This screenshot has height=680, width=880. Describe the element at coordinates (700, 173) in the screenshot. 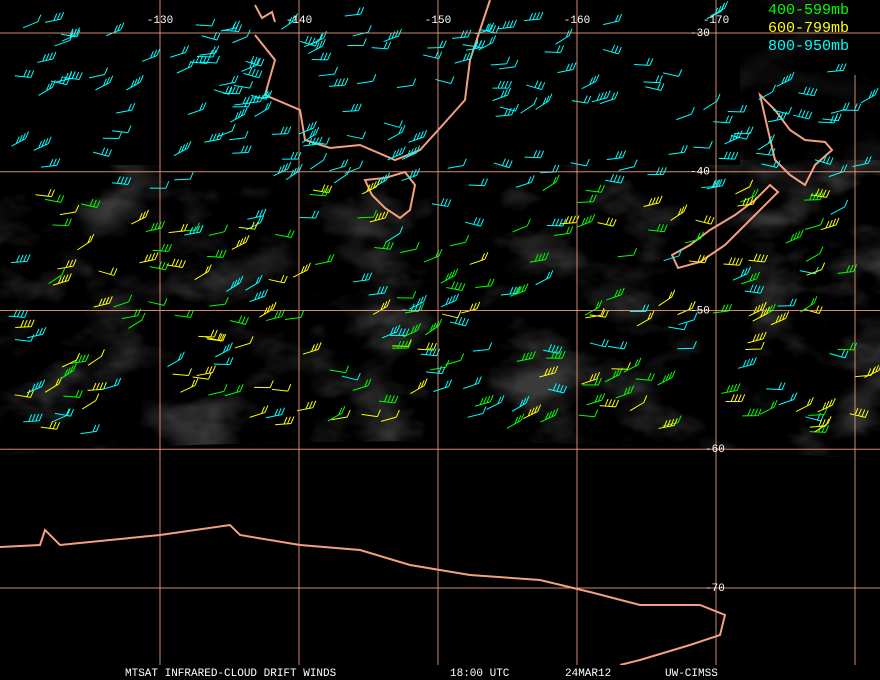

I see `latitude-label: -40` at that location.